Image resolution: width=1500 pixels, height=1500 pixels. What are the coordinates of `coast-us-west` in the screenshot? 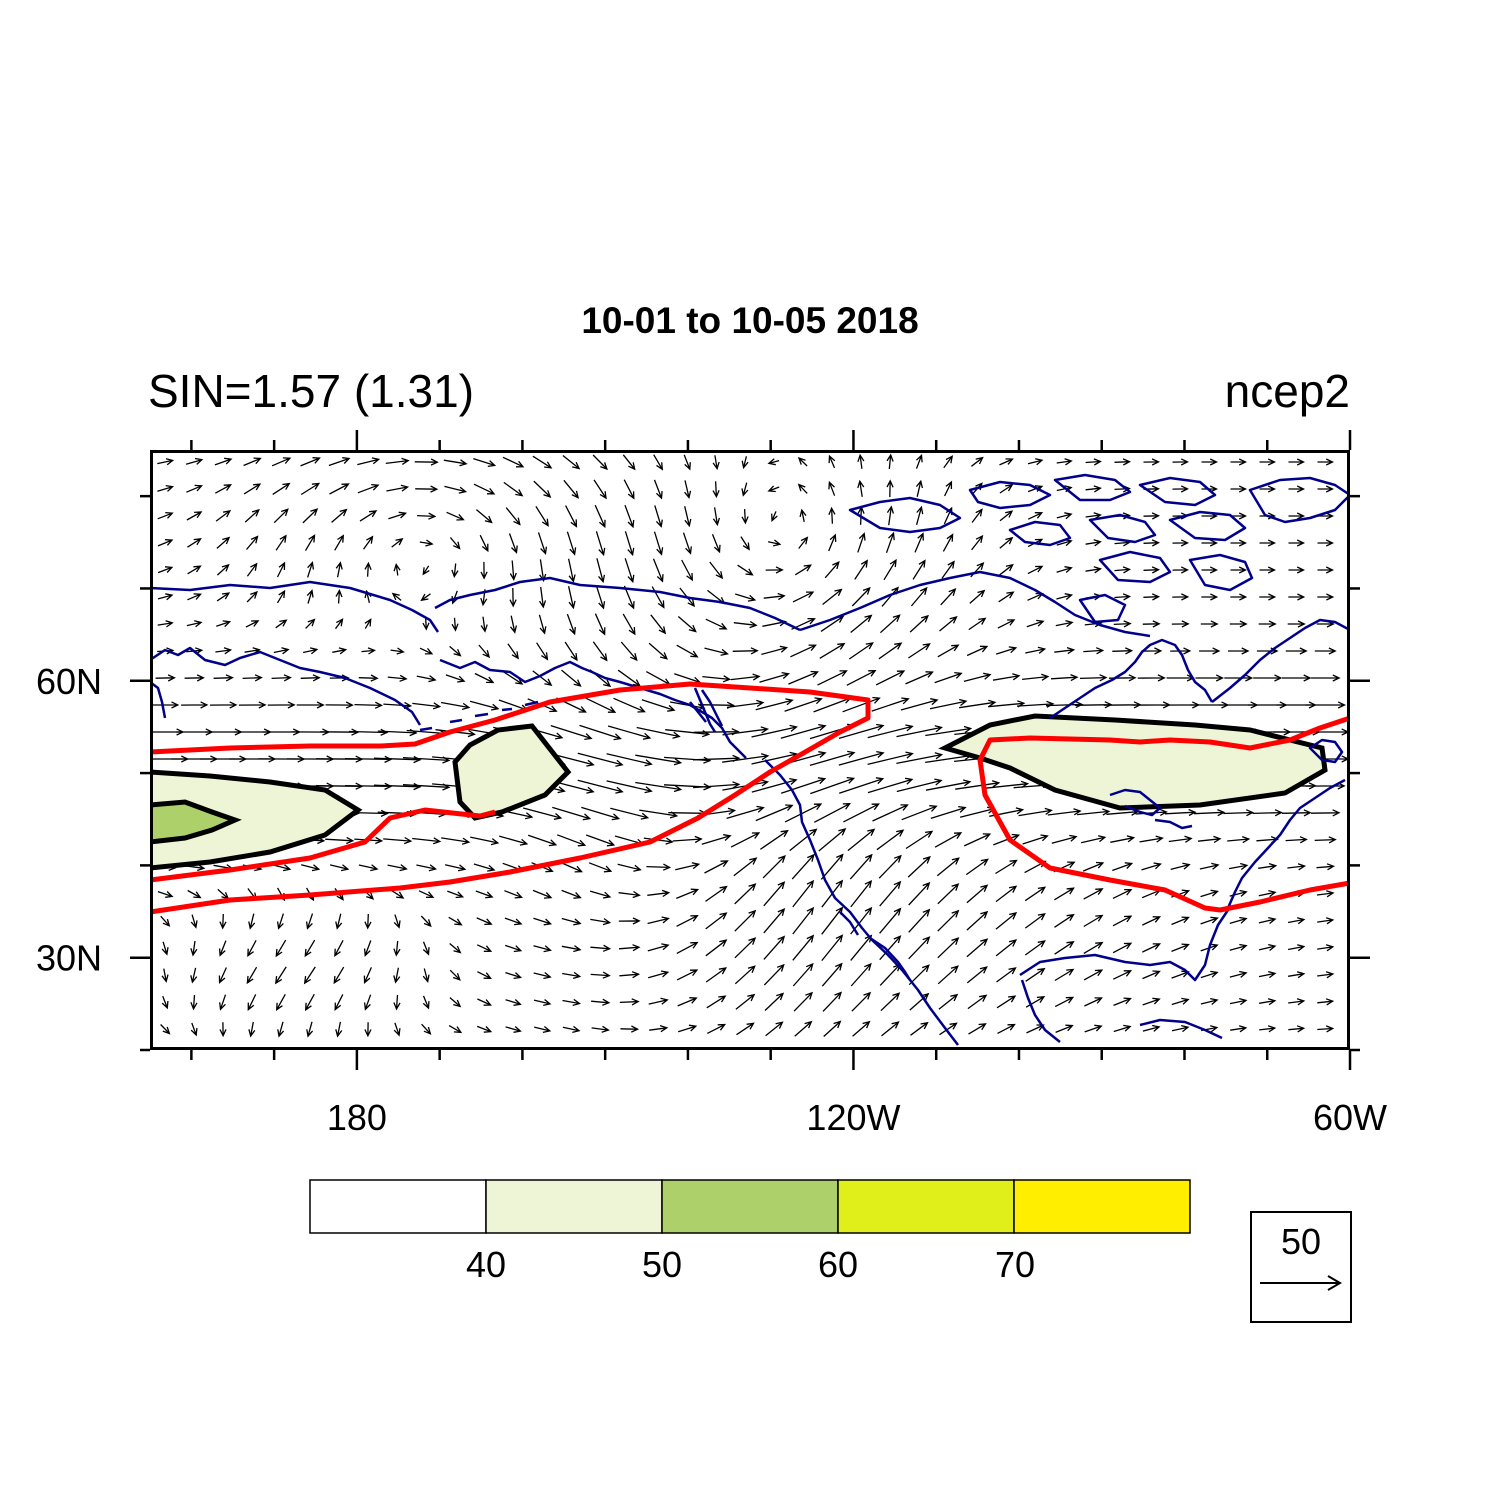 It's located at (861, 902).